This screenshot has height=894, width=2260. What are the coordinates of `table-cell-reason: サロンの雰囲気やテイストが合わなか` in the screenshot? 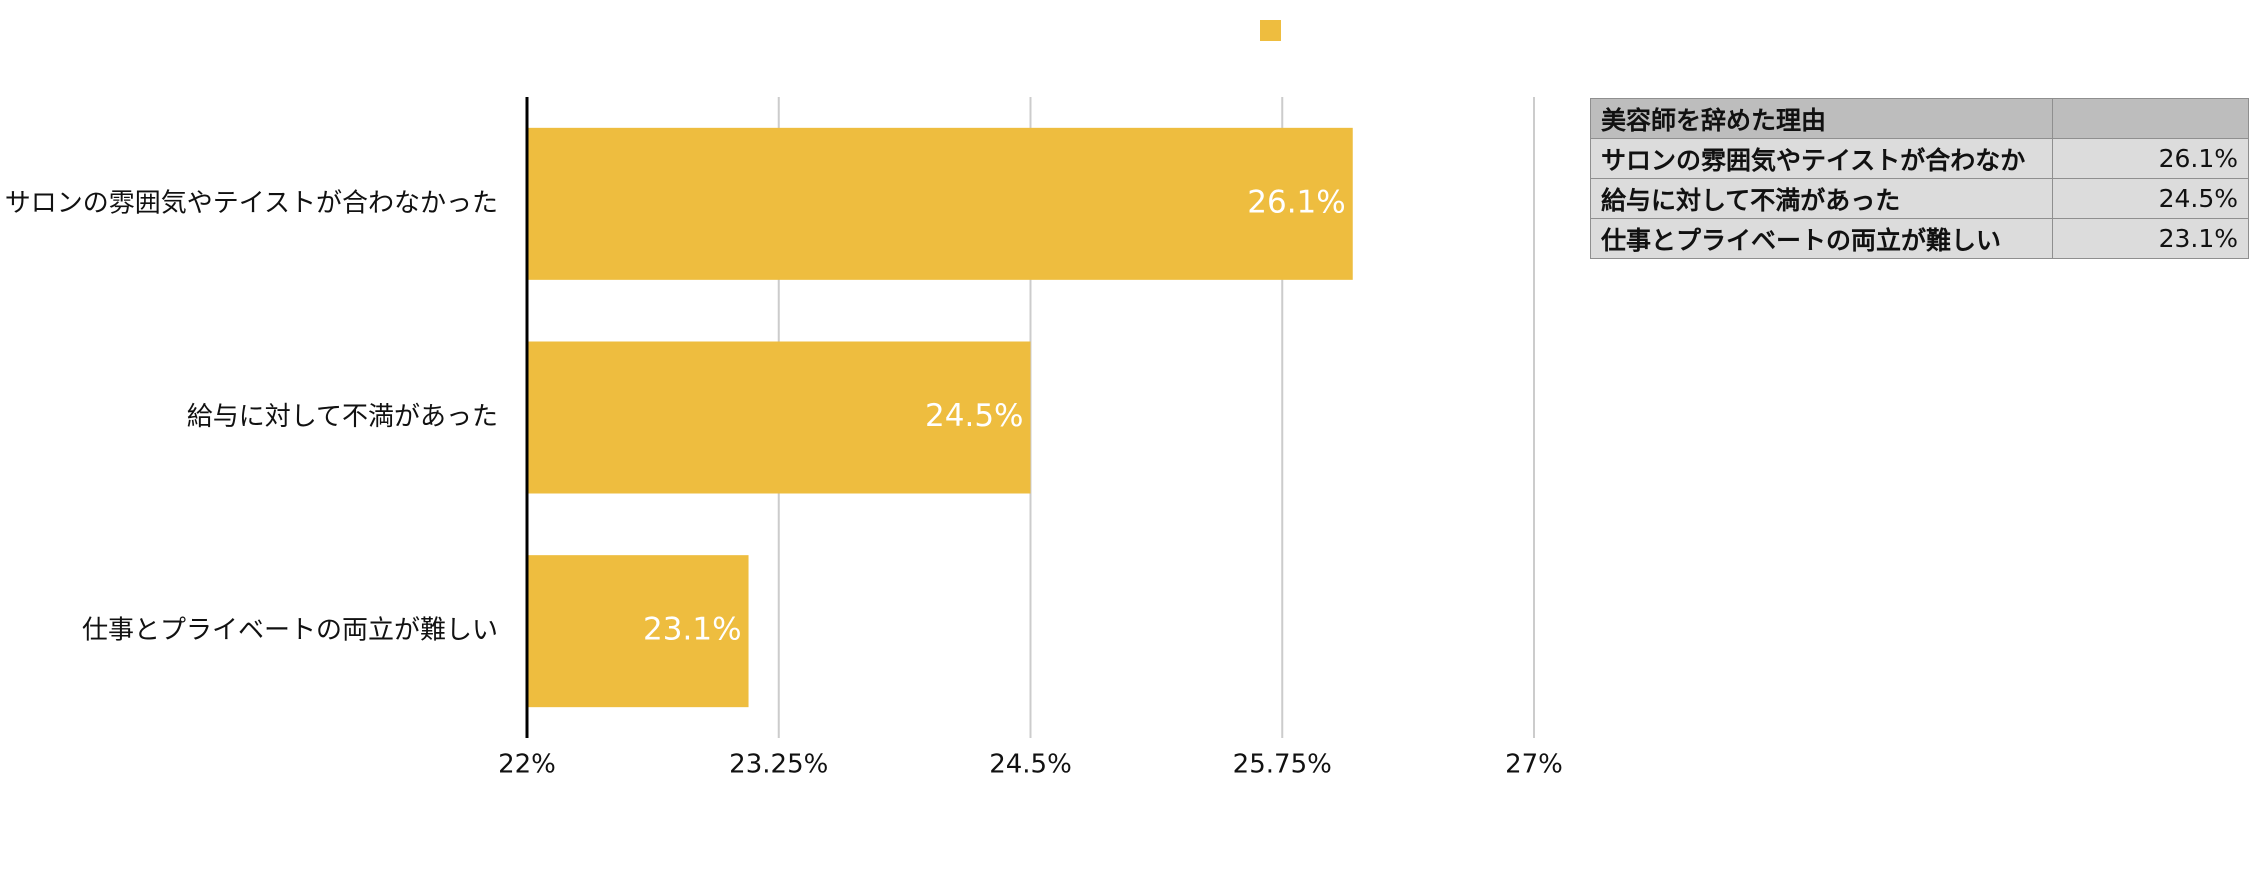 It's located at (1821, 158).